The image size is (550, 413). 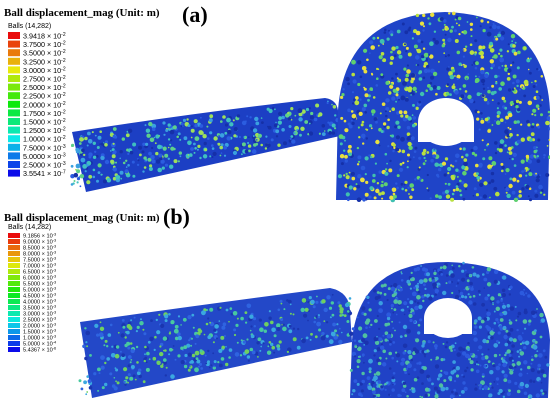 I want to click on legend-mantissa: 2.5000 × 10, so click(x=42, y=87).